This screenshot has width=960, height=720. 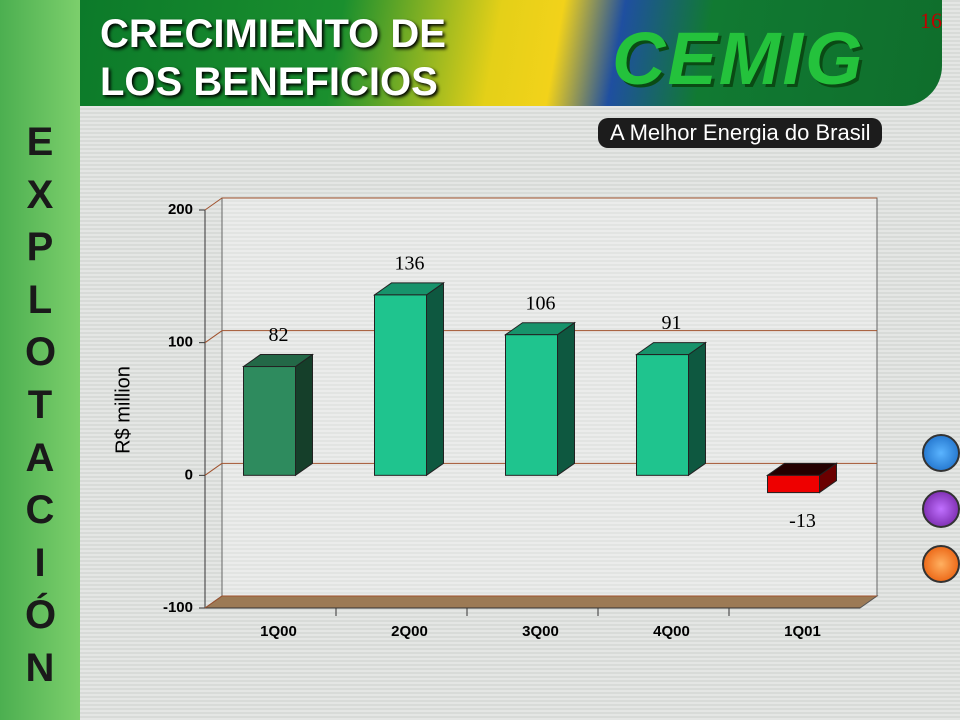 What do you see at coordinates (410, 264) in the screenshot?
I see `value-label: 136` at bounding box center [410, 264].